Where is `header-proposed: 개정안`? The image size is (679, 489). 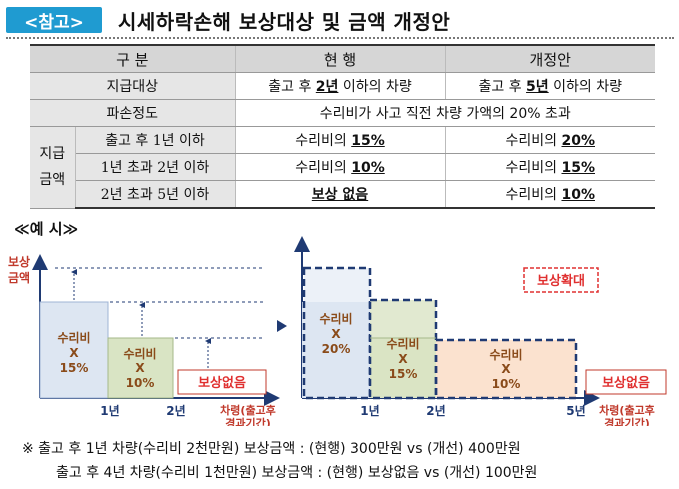
header-proposed: 개정안 is located at coordinates (550, 58).